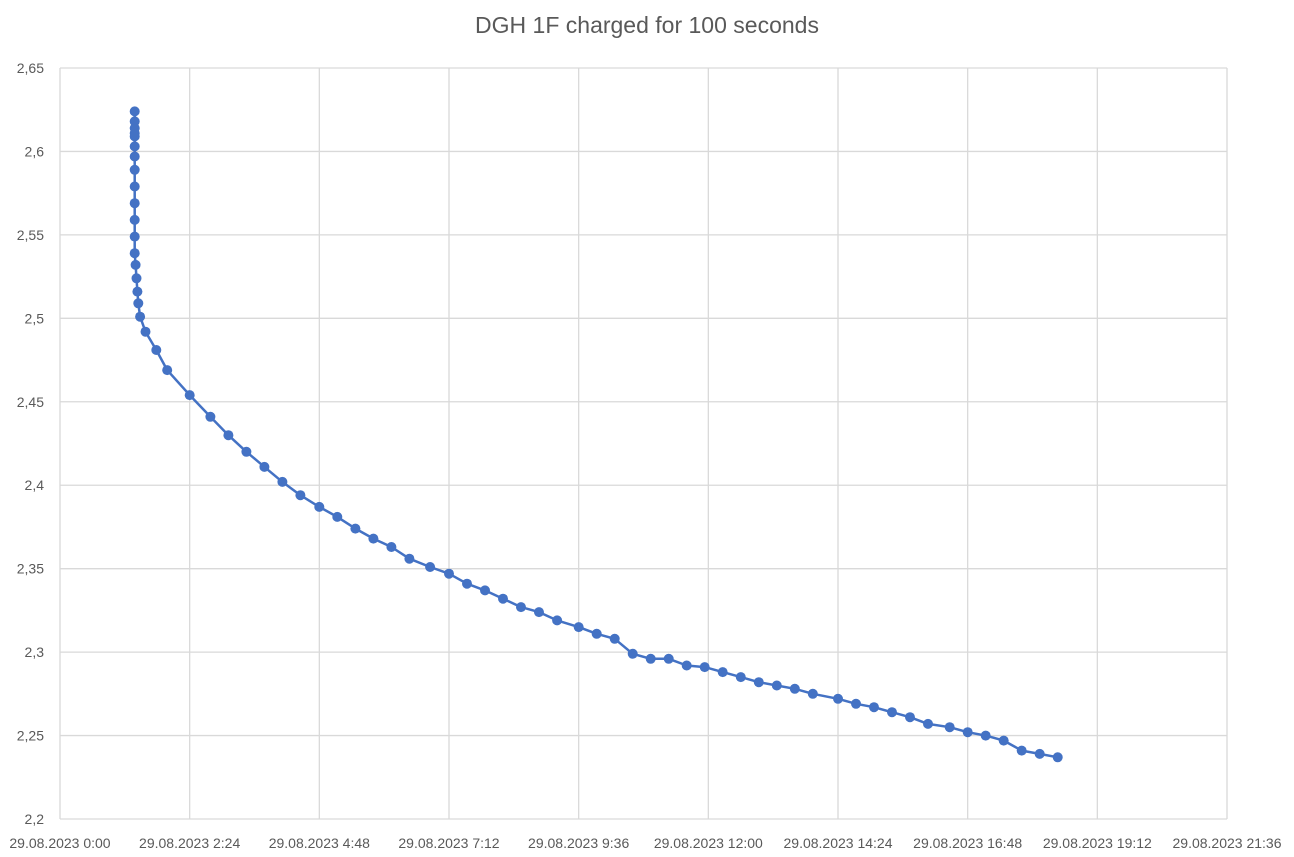 The width and height of the screenshot is (1294, 857). What do you see at coordinates (189, 843) in the screenshot?
I see `x-tick-label: 29.08.2023 2:24` at bounding box center [189, 843].